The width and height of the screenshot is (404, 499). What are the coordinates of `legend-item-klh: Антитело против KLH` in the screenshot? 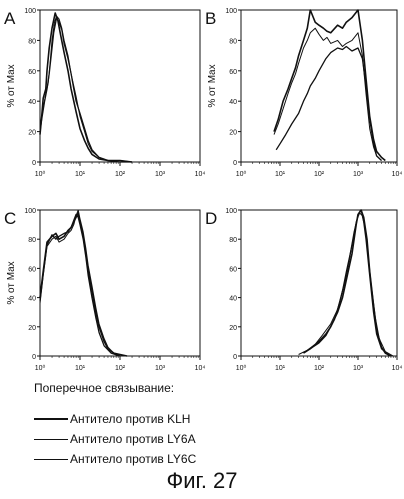 It's located at (112, 419).